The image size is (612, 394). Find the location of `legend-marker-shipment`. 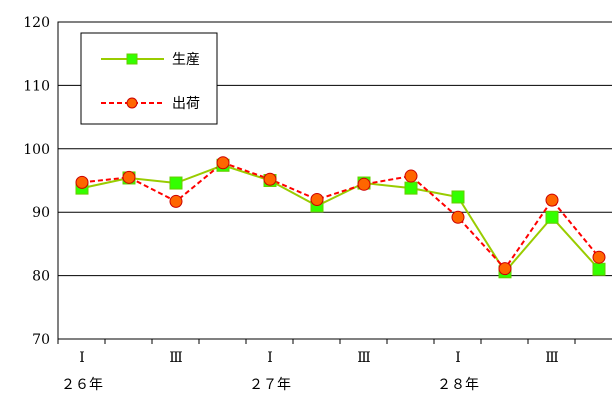

legend-marker-shipment is located at coordinates (132, 103).